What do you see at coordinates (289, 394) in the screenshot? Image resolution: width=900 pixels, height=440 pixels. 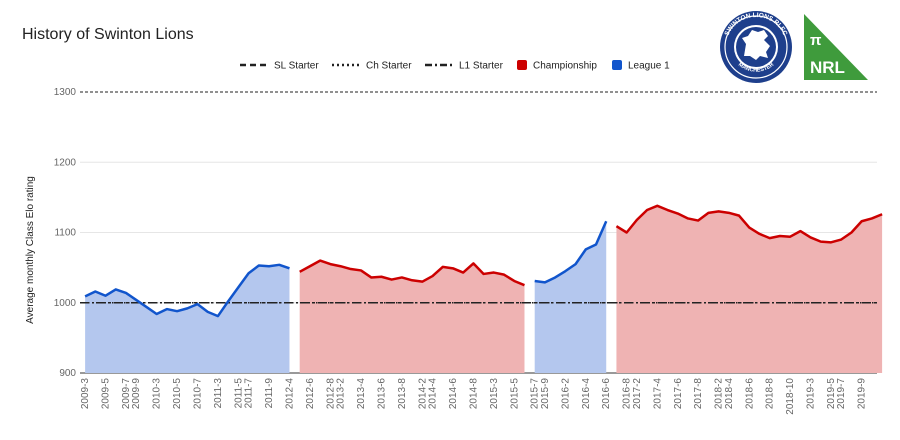 I see `x-tick-label: 2012-4` at bounding box center [289, 394].